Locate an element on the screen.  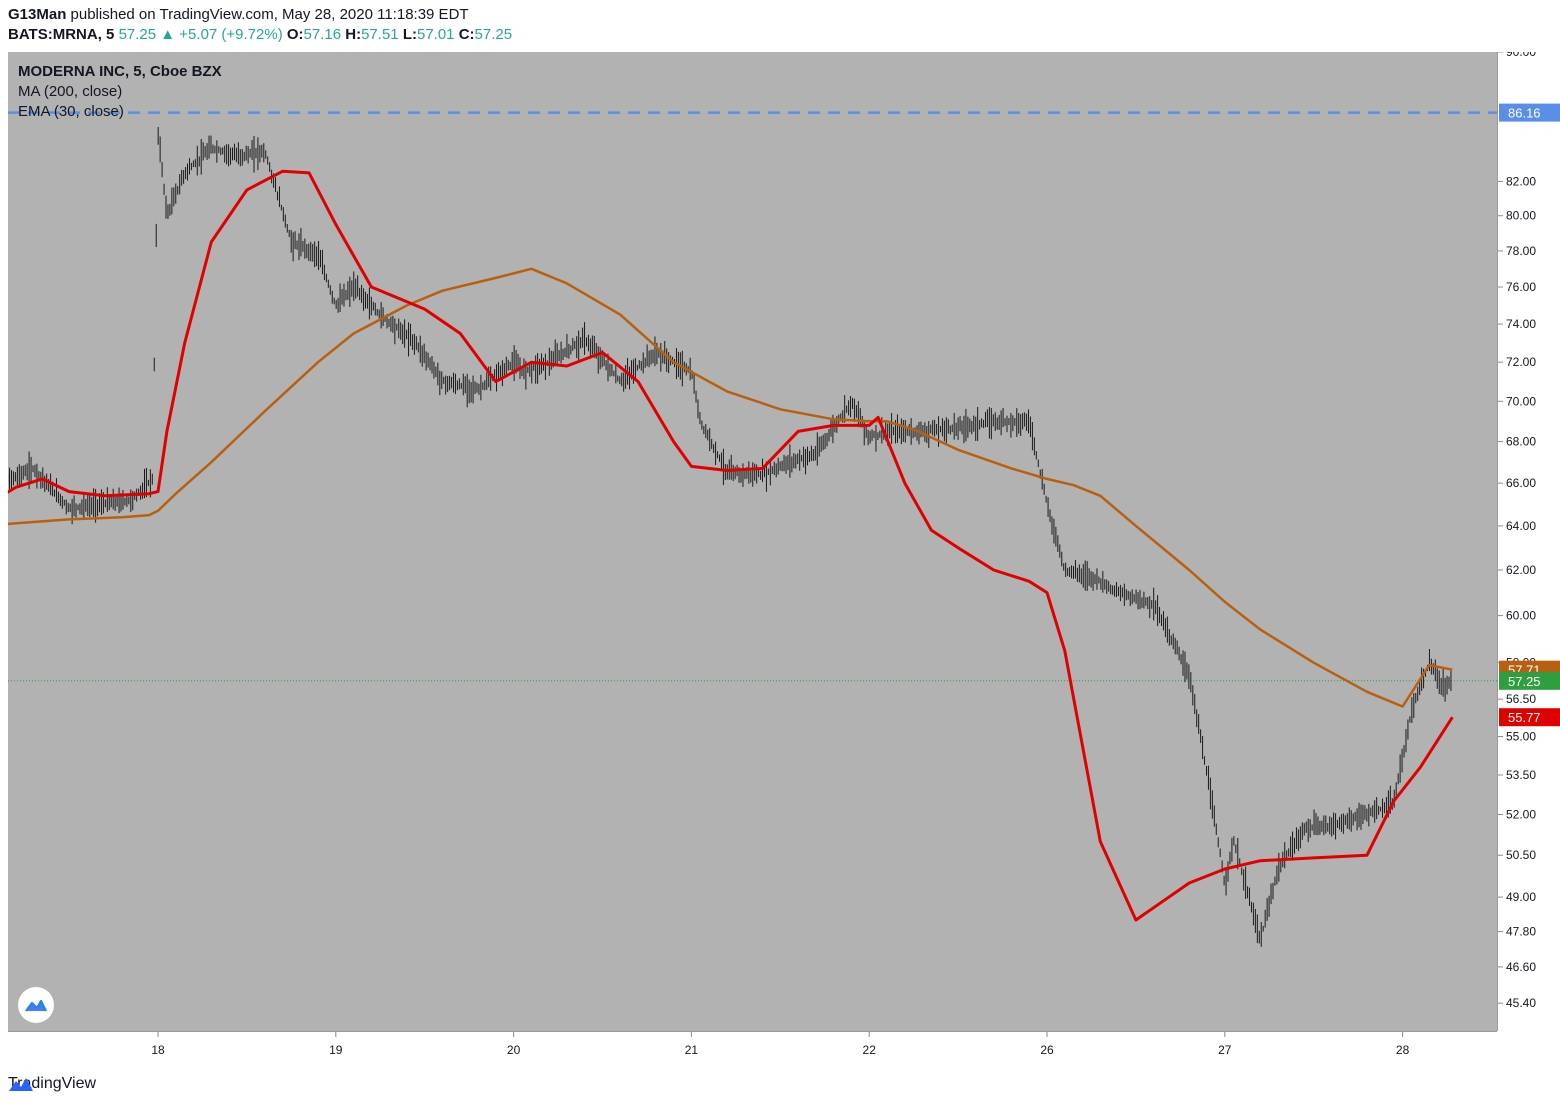
last-price-label: 57.25 is located at coordinates (1524, 681).